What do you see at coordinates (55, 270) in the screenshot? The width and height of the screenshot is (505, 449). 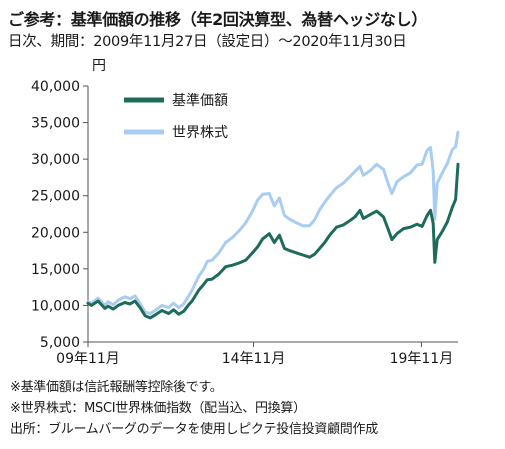 I see `y-tick-label: 15,000` at bounding box center [55, 270].